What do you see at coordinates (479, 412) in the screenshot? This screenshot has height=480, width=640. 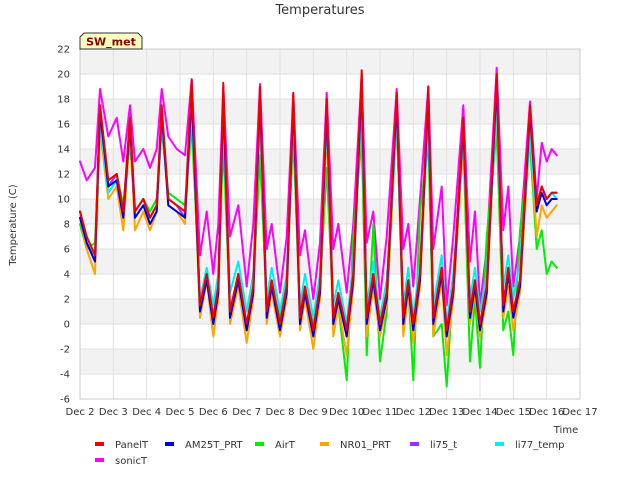 I see `x-tick-label: Dec 14` at bounding box center [479, 412].